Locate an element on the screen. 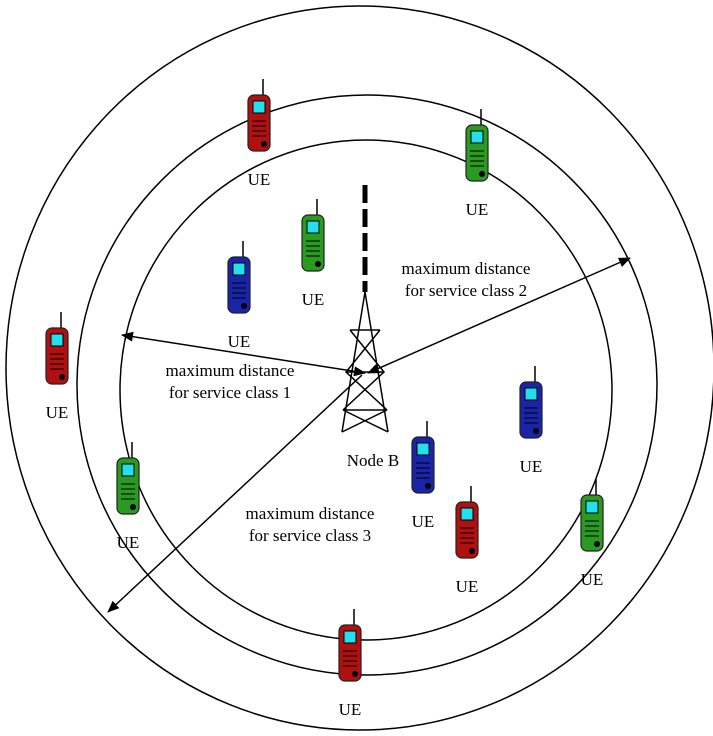 This screenshot has width=713, height=736. node-b-label: Node B is located at coordinates (373, 460).